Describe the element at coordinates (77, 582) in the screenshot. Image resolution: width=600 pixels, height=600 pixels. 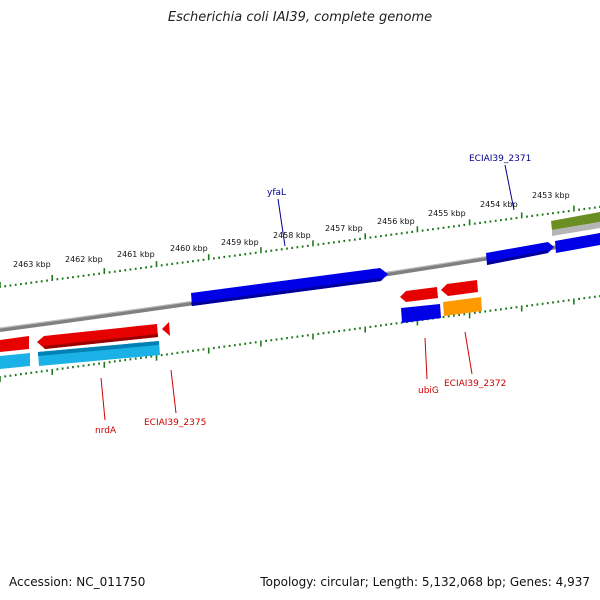
I see `accession-text: Accession: NC_011750` at that location.